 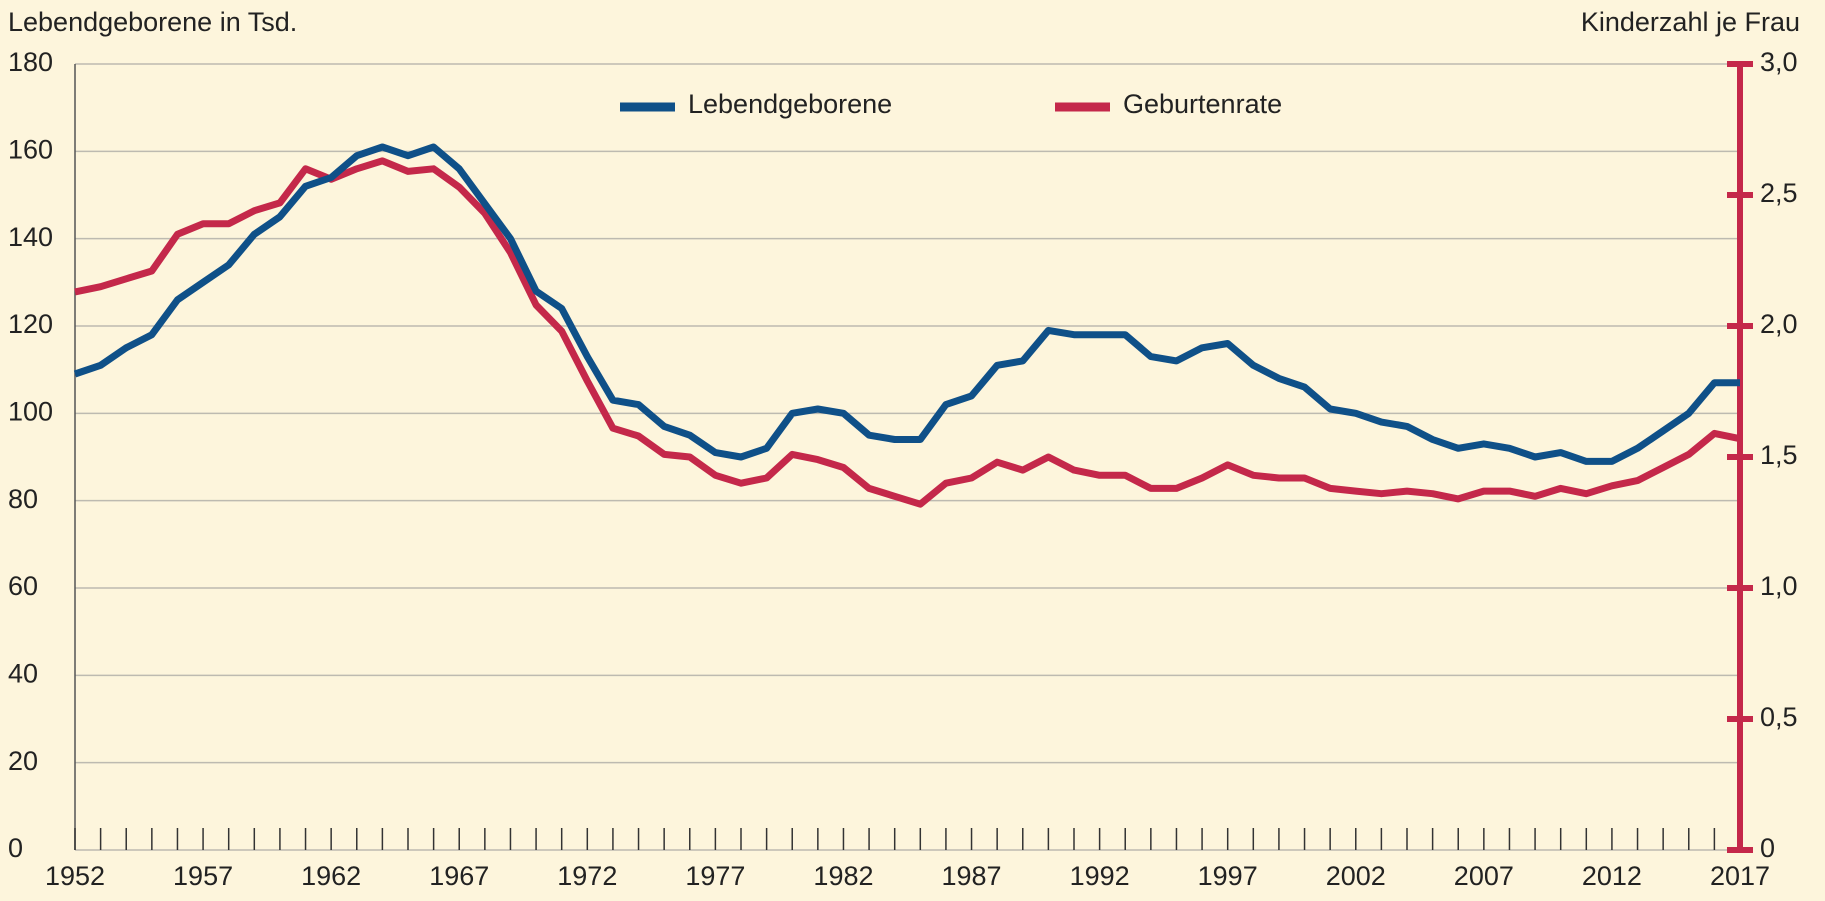 What do you see at coordinates (30, 324) in the screenshot?
I see `y-tick-label: 120` at bounding box center [30, 324].